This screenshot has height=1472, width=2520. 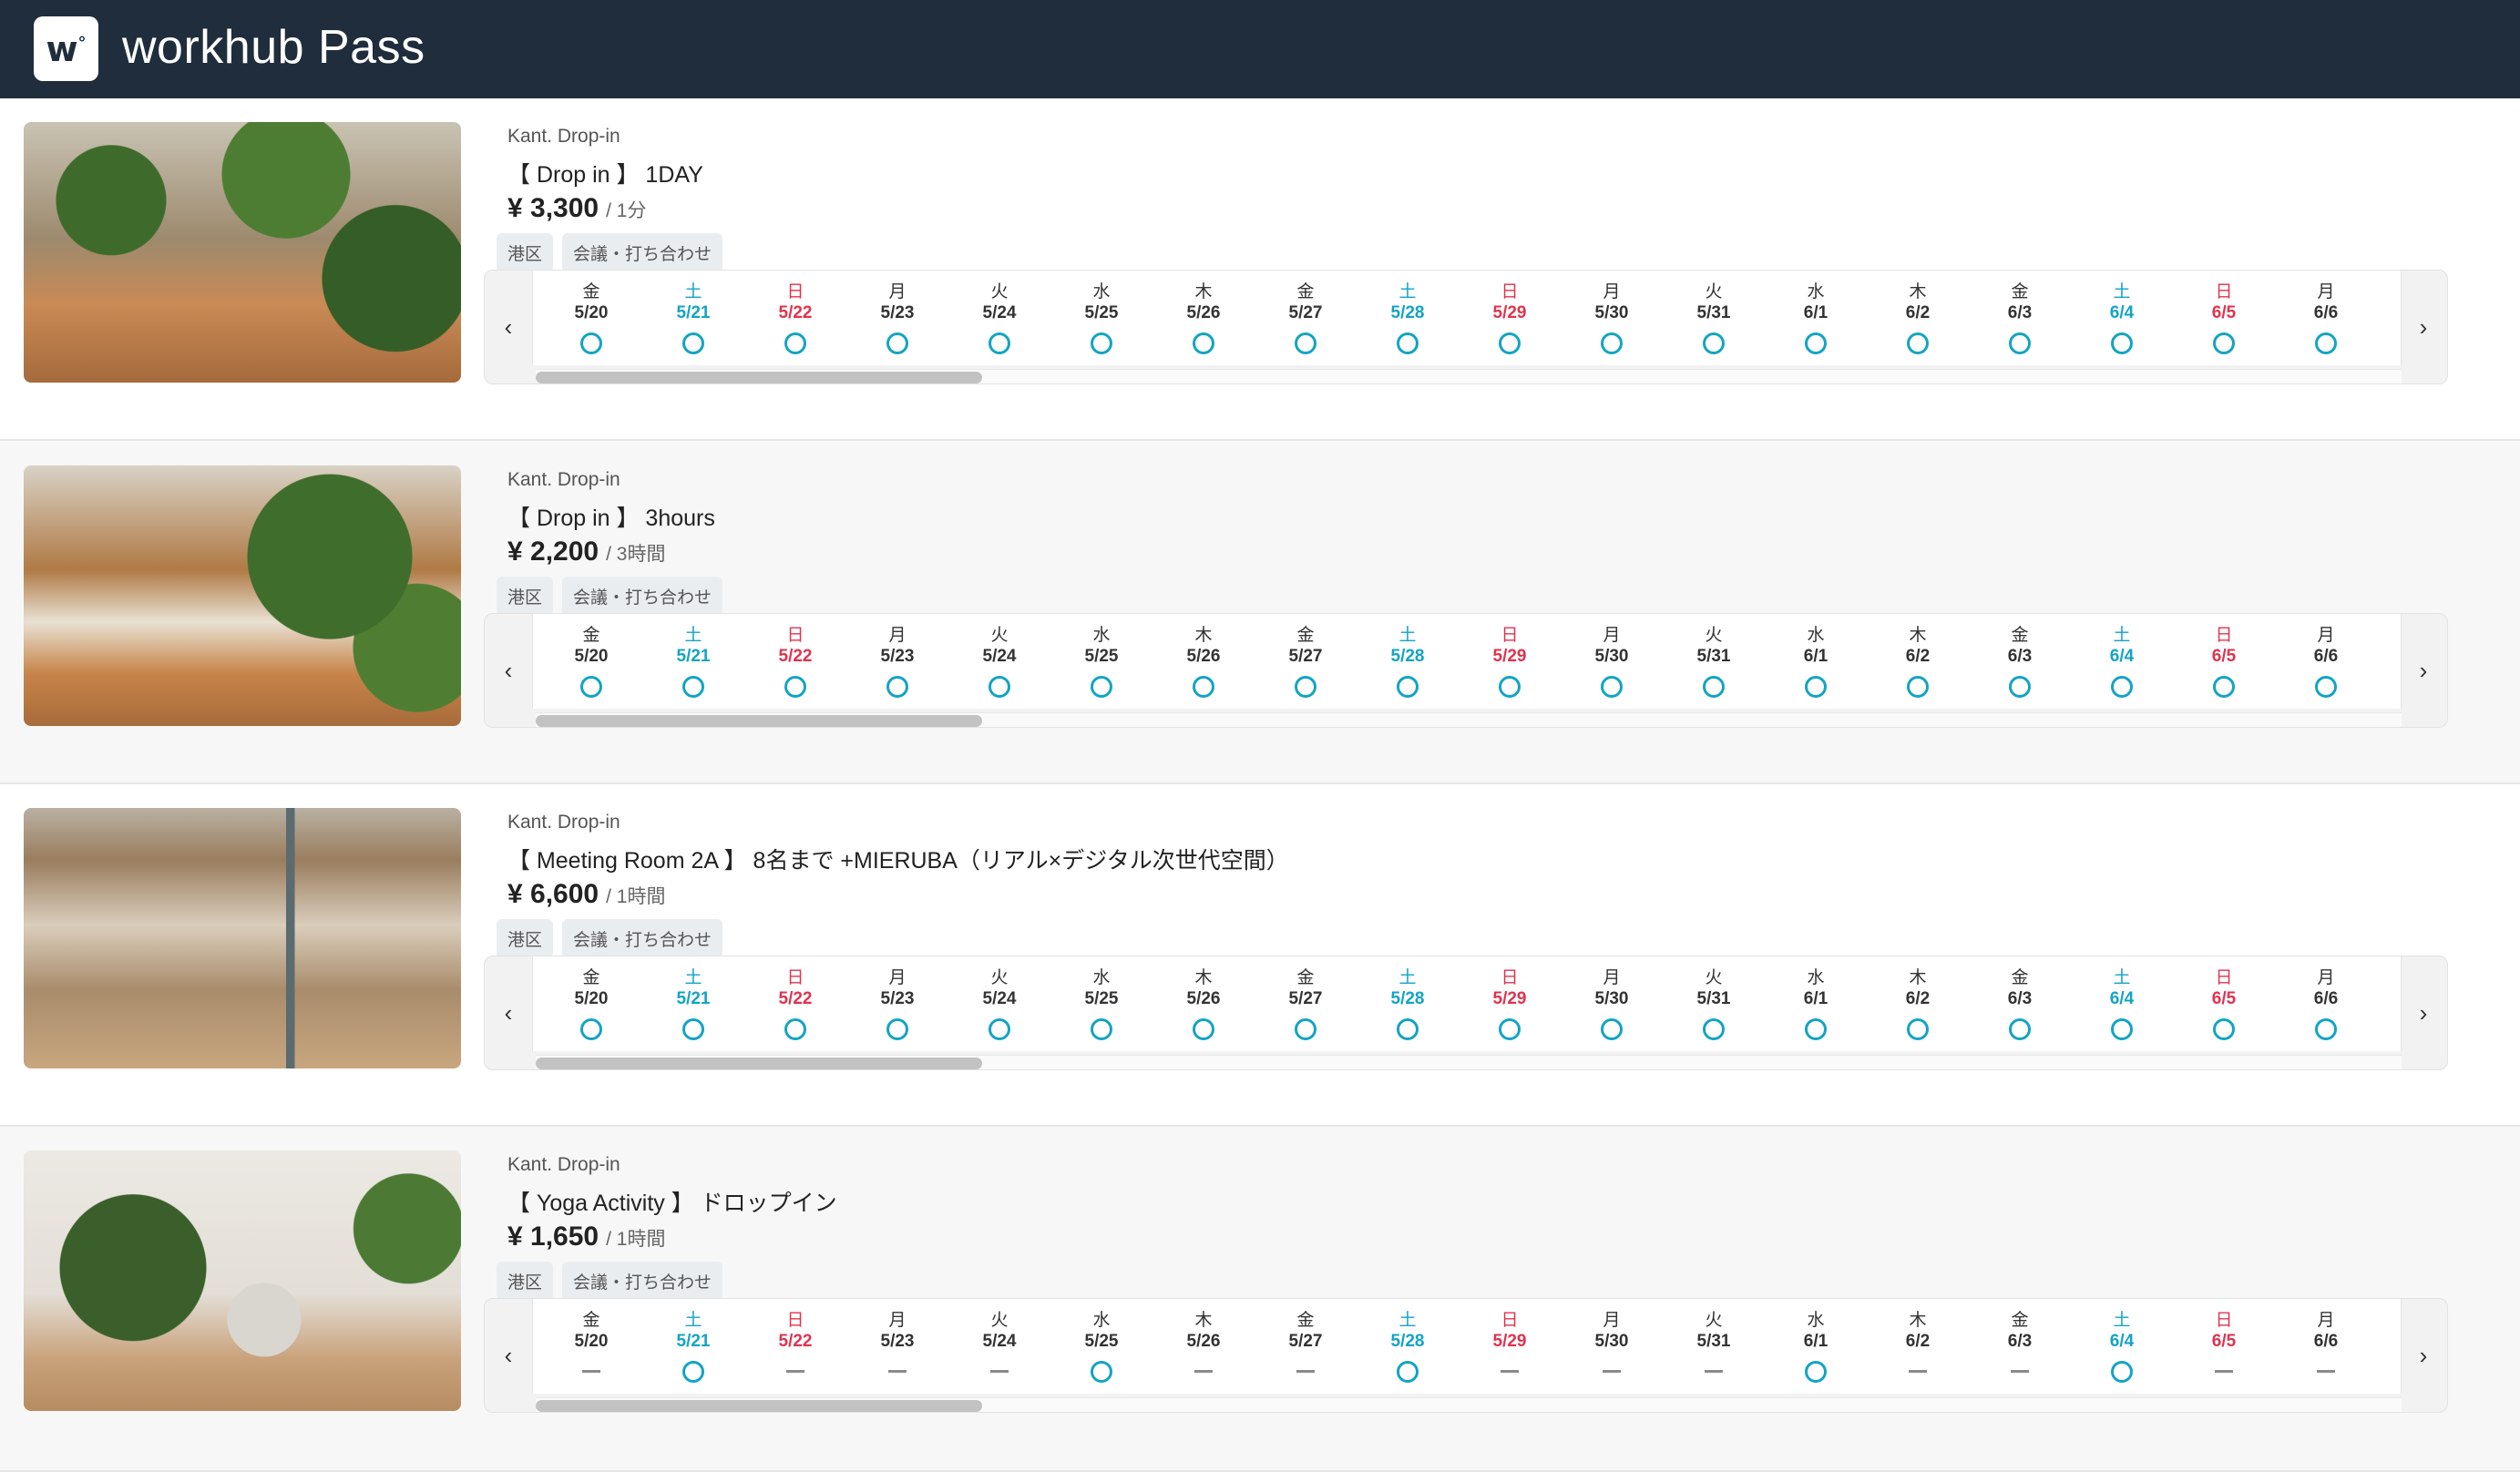 I want to click on logo-sup: °, so click(x=82, y=43).